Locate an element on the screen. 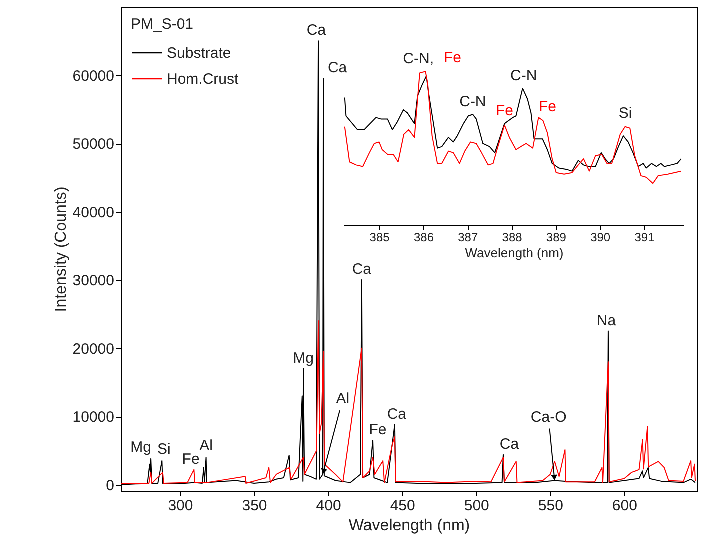  x-tick-label: 391 is located at coordinates (645, 237).